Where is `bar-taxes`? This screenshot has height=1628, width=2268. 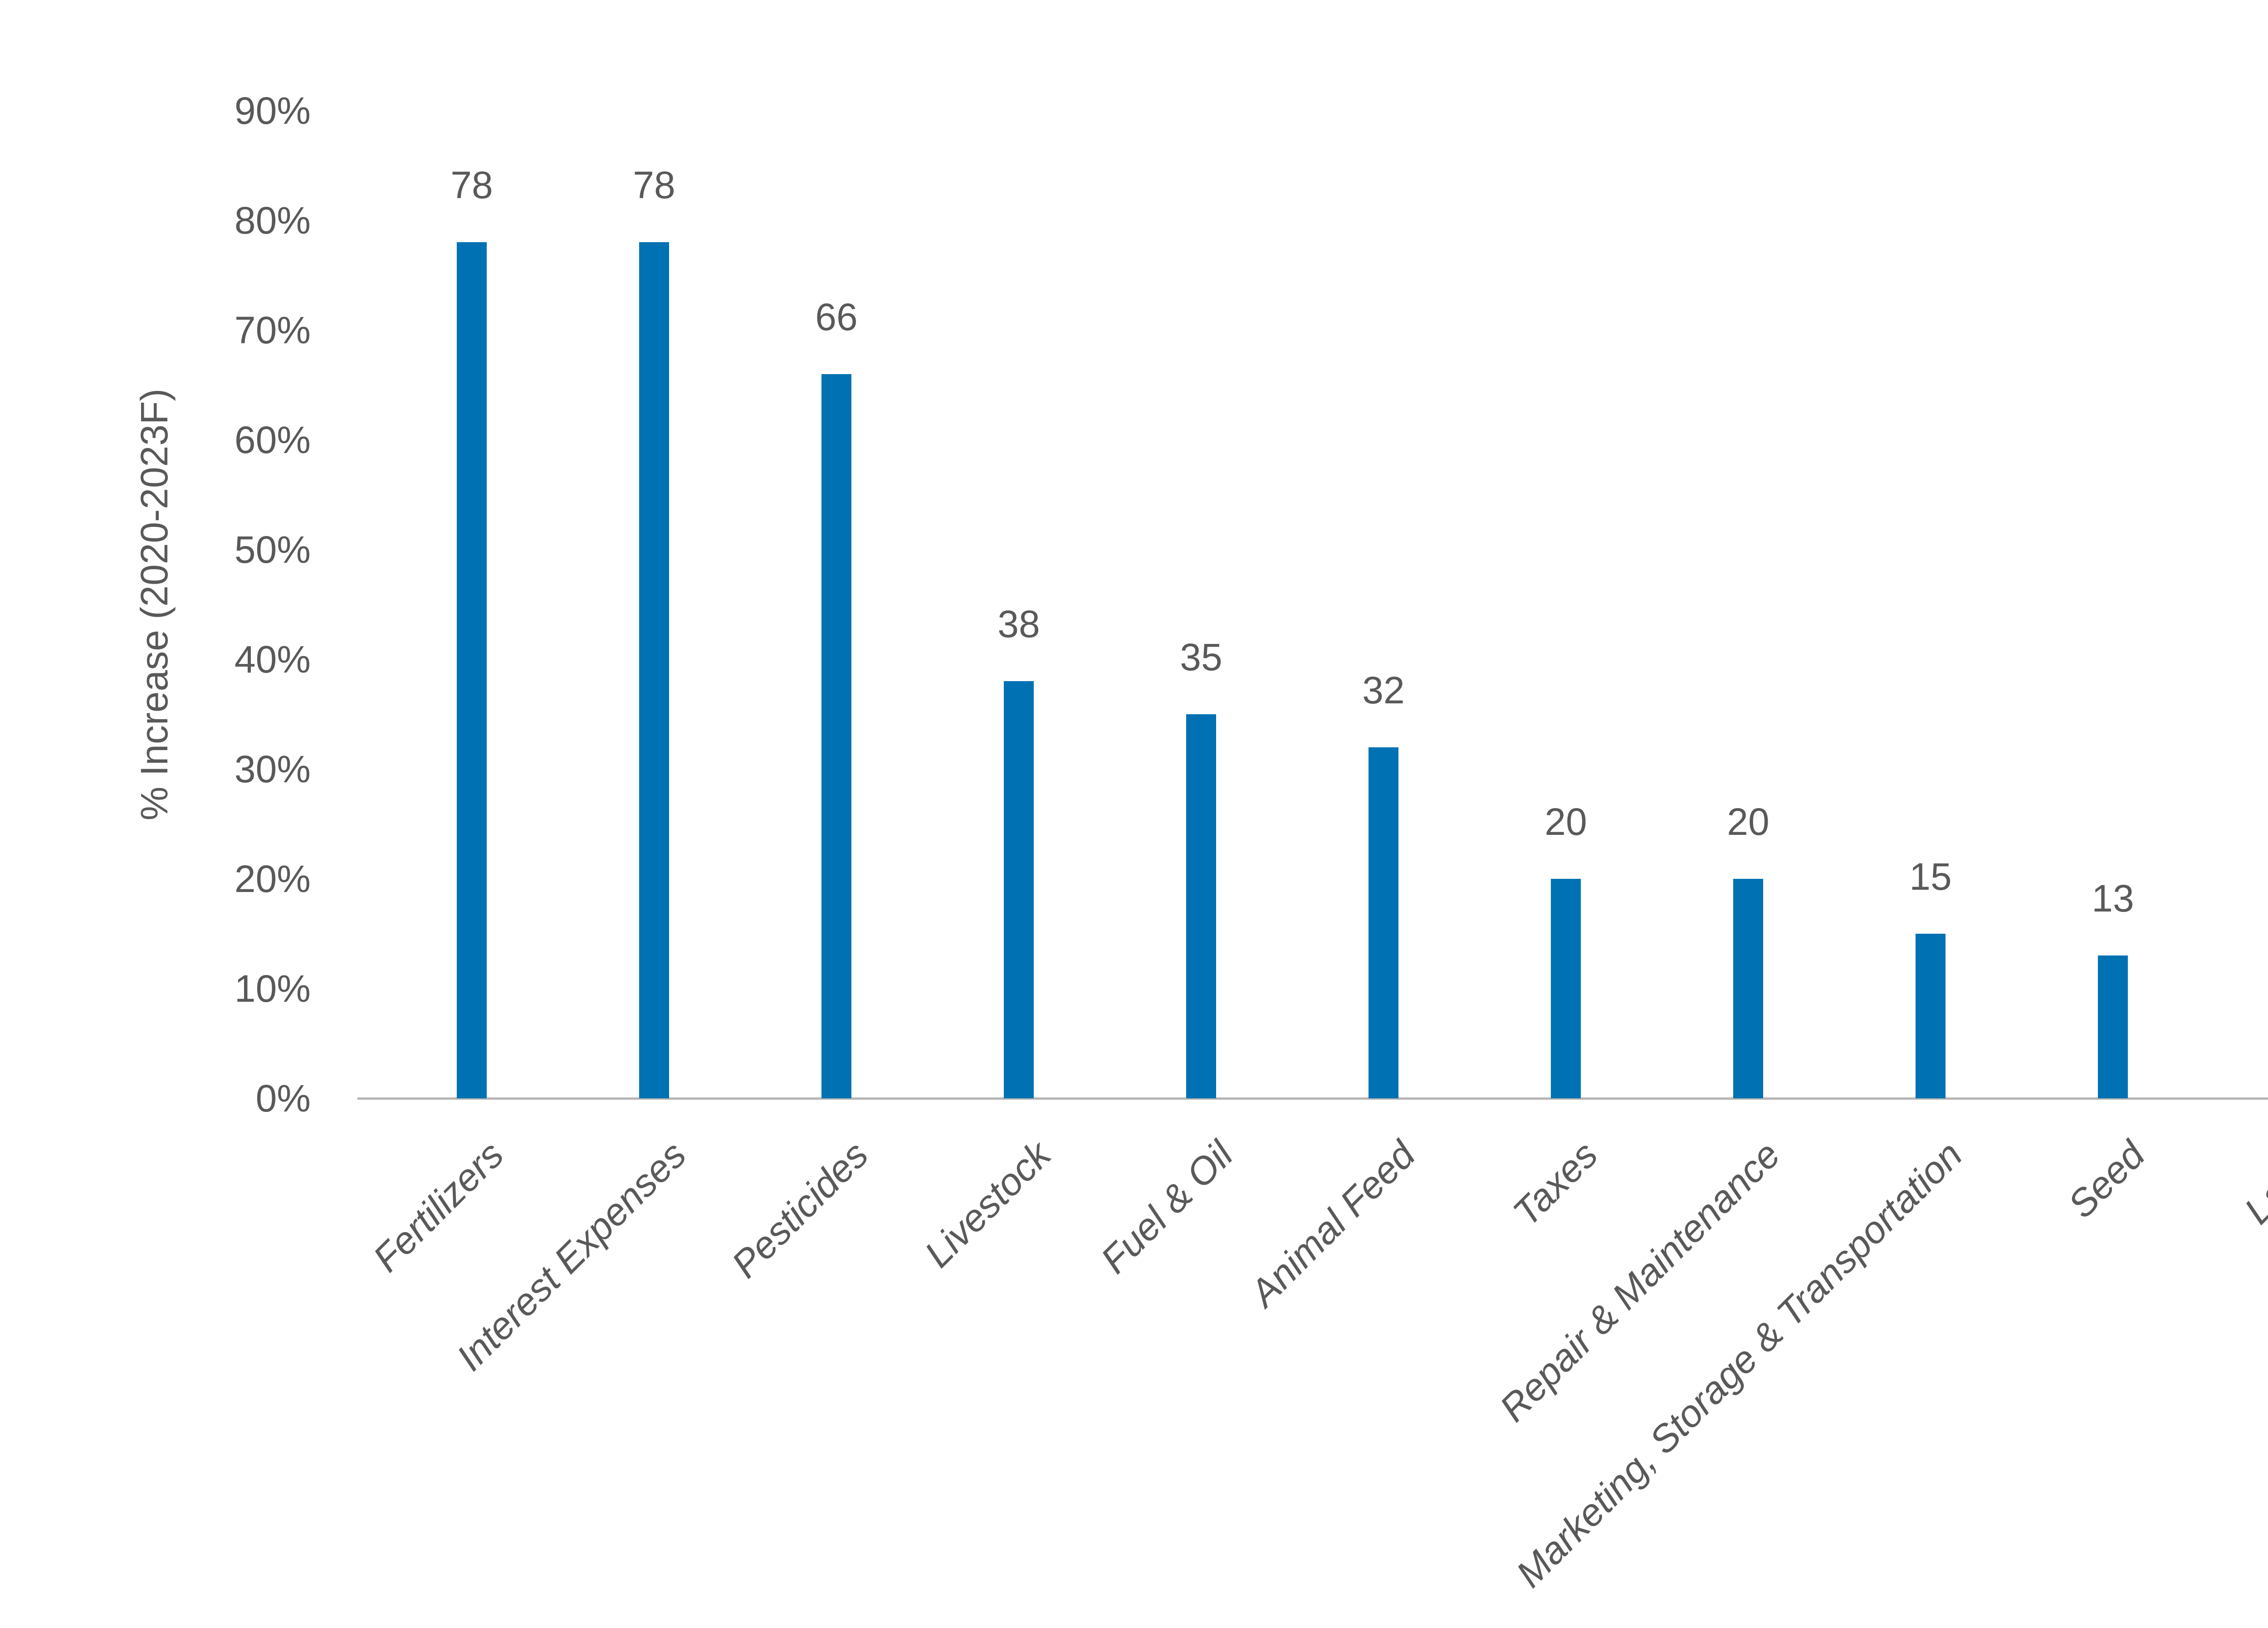
bar-taxes is located at coordinates (1566, 988).